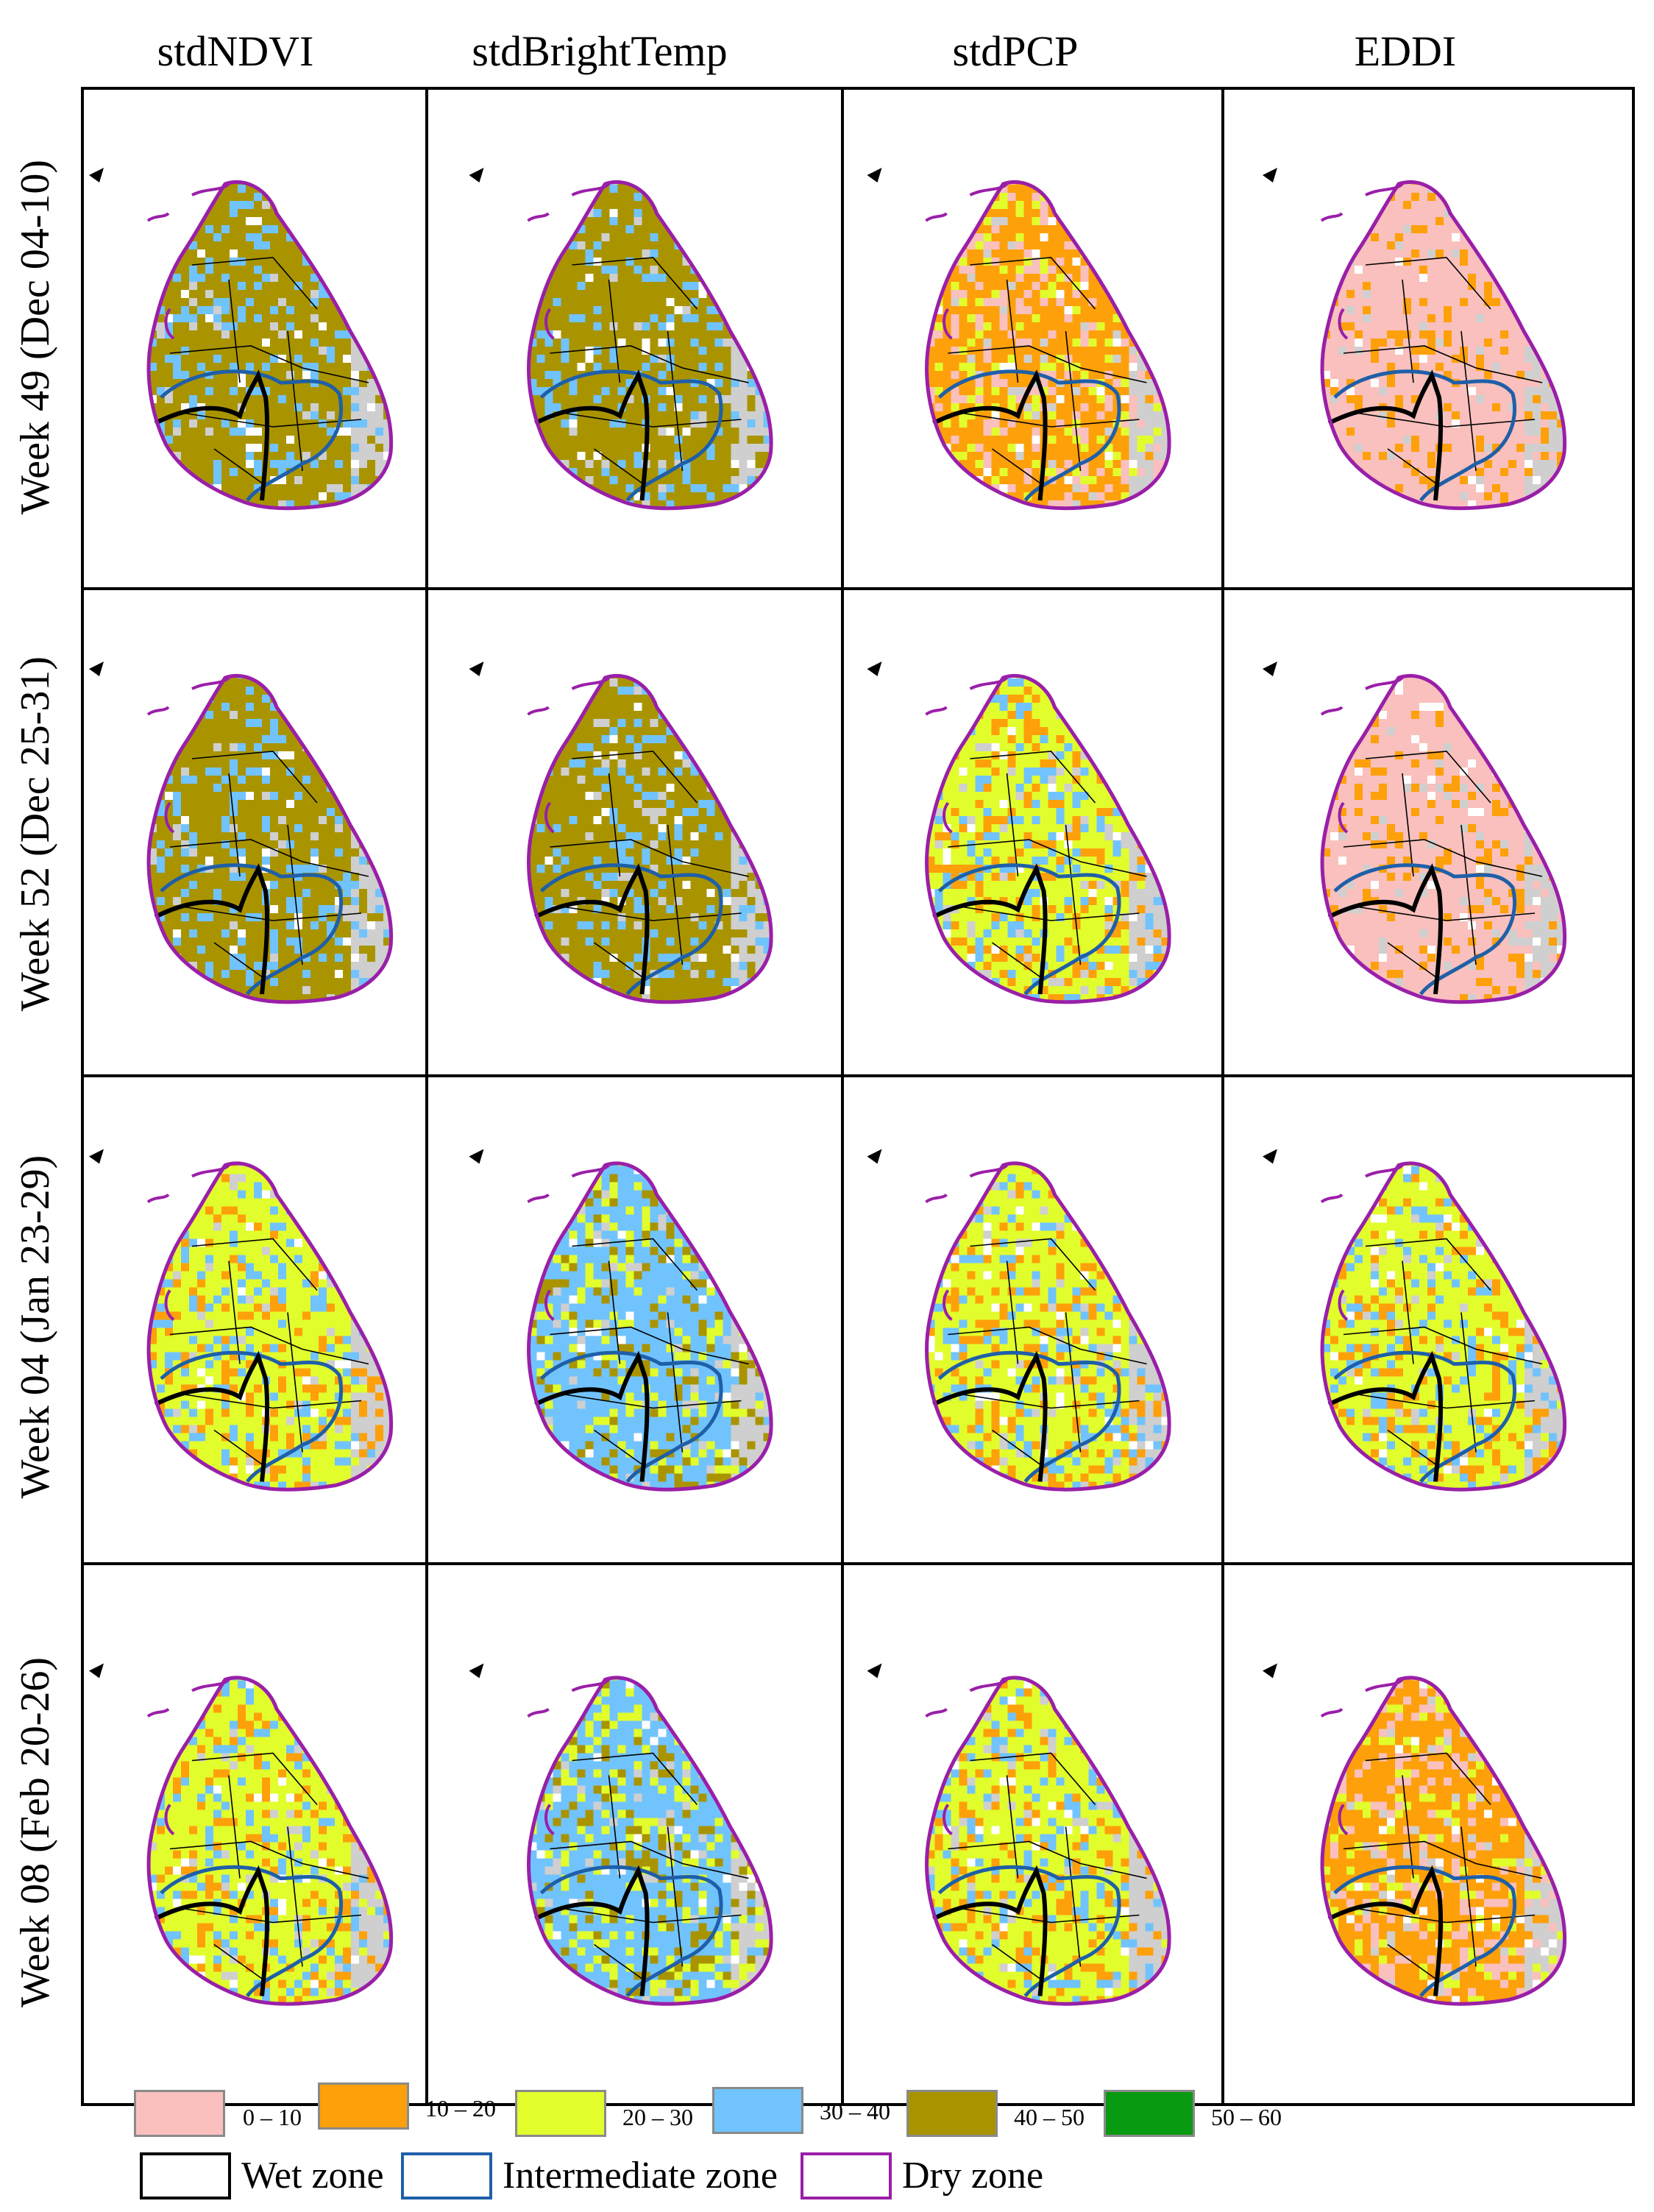  Describe the element at coordinates (1019, 1321) in the screenshot. I see `map-panel-r3-c3` at that location.